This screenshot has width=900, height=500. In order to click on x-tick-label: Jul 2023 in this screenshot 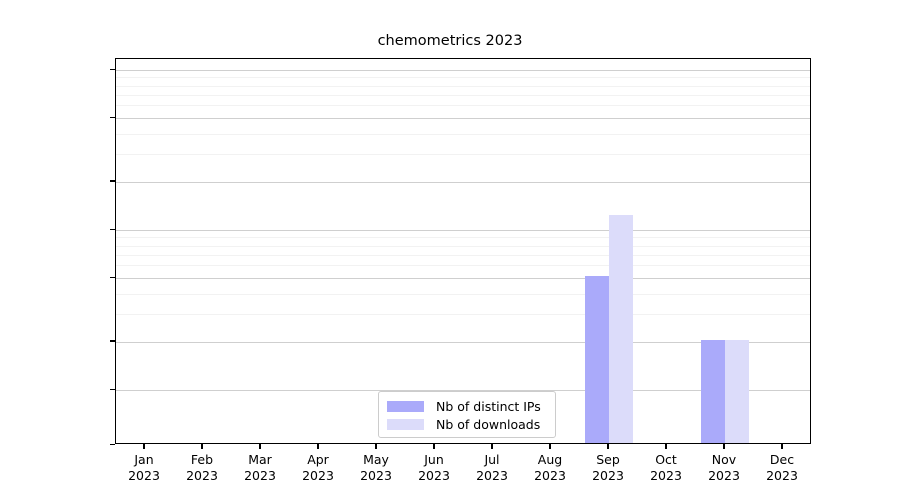, I will do `click(492, 467)`.